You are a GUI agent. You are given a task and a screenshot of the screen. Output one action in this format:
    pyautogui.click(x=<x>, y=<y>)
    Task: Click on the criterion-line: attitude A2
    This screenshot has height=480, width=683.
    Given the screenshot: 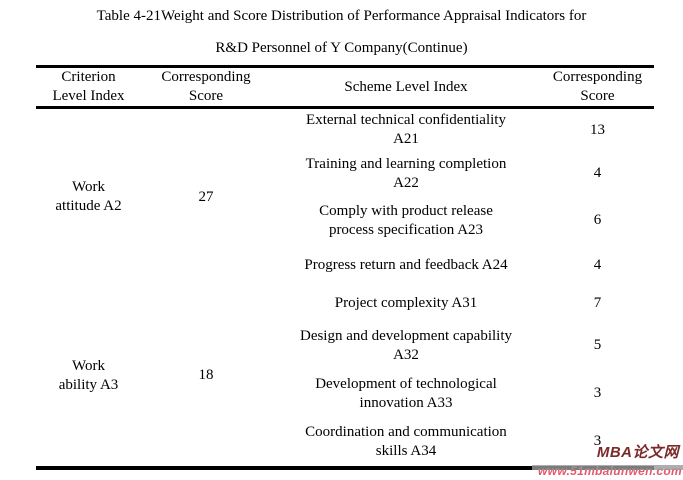 What is the action you would take?
    pyautogui.click(x=88, y=206)
    